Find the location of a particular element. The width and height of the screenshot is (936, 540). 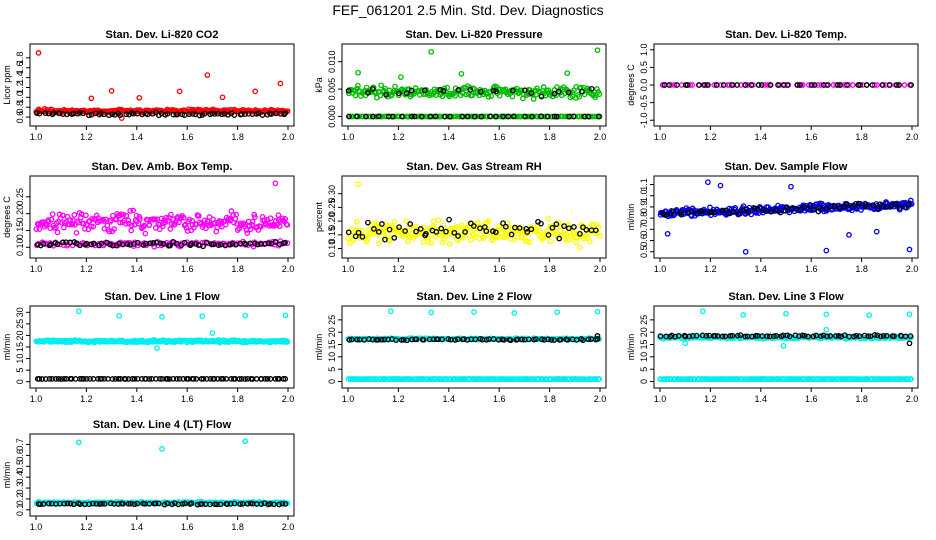

x-tick-label: 2.0 is located at coordinates (288, 527).